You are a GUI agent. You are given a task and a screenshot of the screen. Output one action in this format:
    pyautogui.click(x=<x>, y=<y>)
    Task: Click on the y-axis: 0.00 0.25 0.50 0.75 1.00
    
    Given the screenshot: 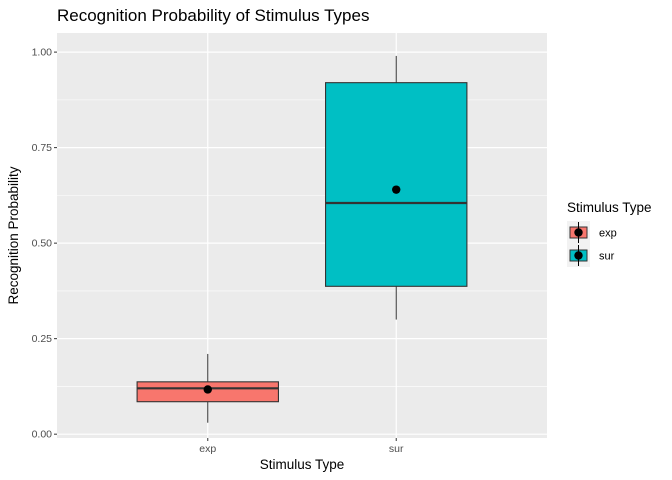 What is the action you would take?
    pyautogui.click(x=44, y=244)
    